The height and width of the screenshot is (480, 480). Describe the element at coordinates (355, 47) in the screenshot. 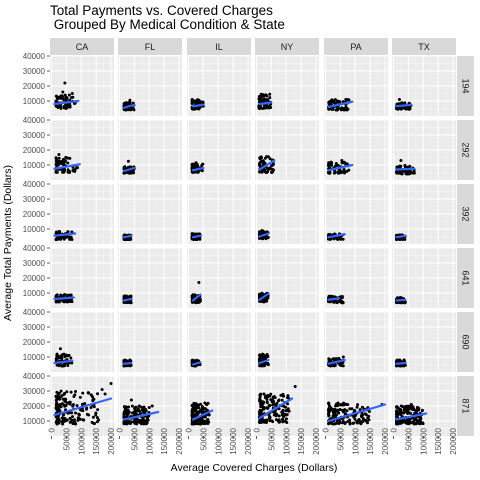

I see `column-strip-label-pa: PA` at that location.